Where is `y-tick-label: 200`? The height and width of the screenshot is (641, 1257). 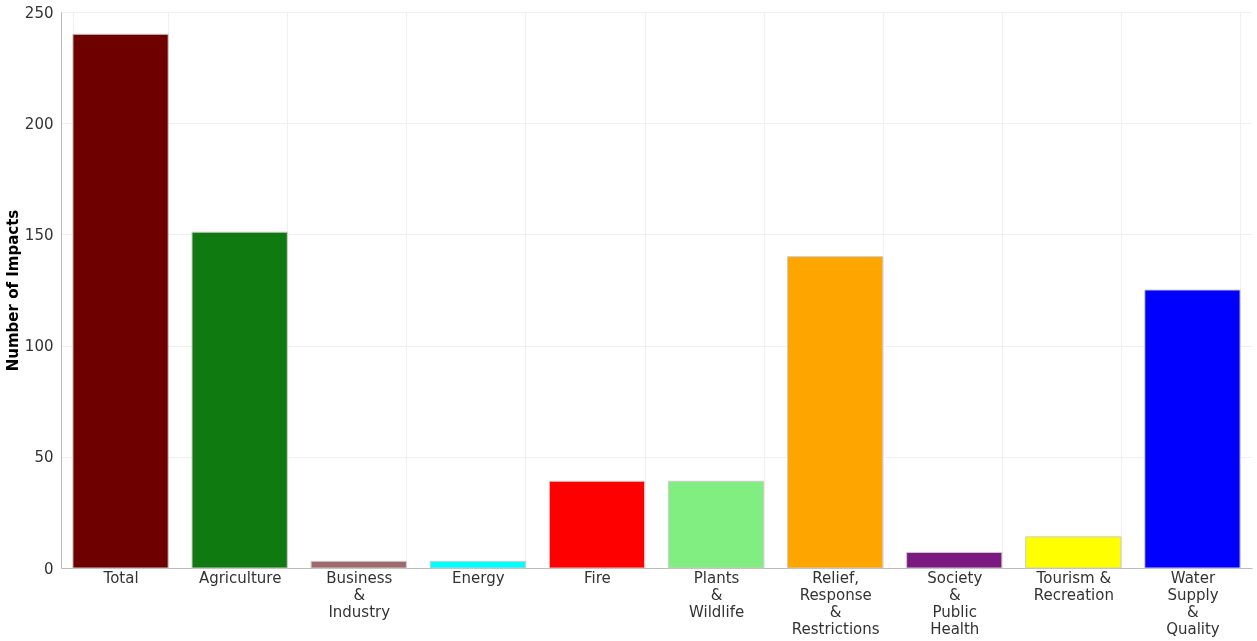
y-tick-label: 200 is located at coordinates (39, 123).